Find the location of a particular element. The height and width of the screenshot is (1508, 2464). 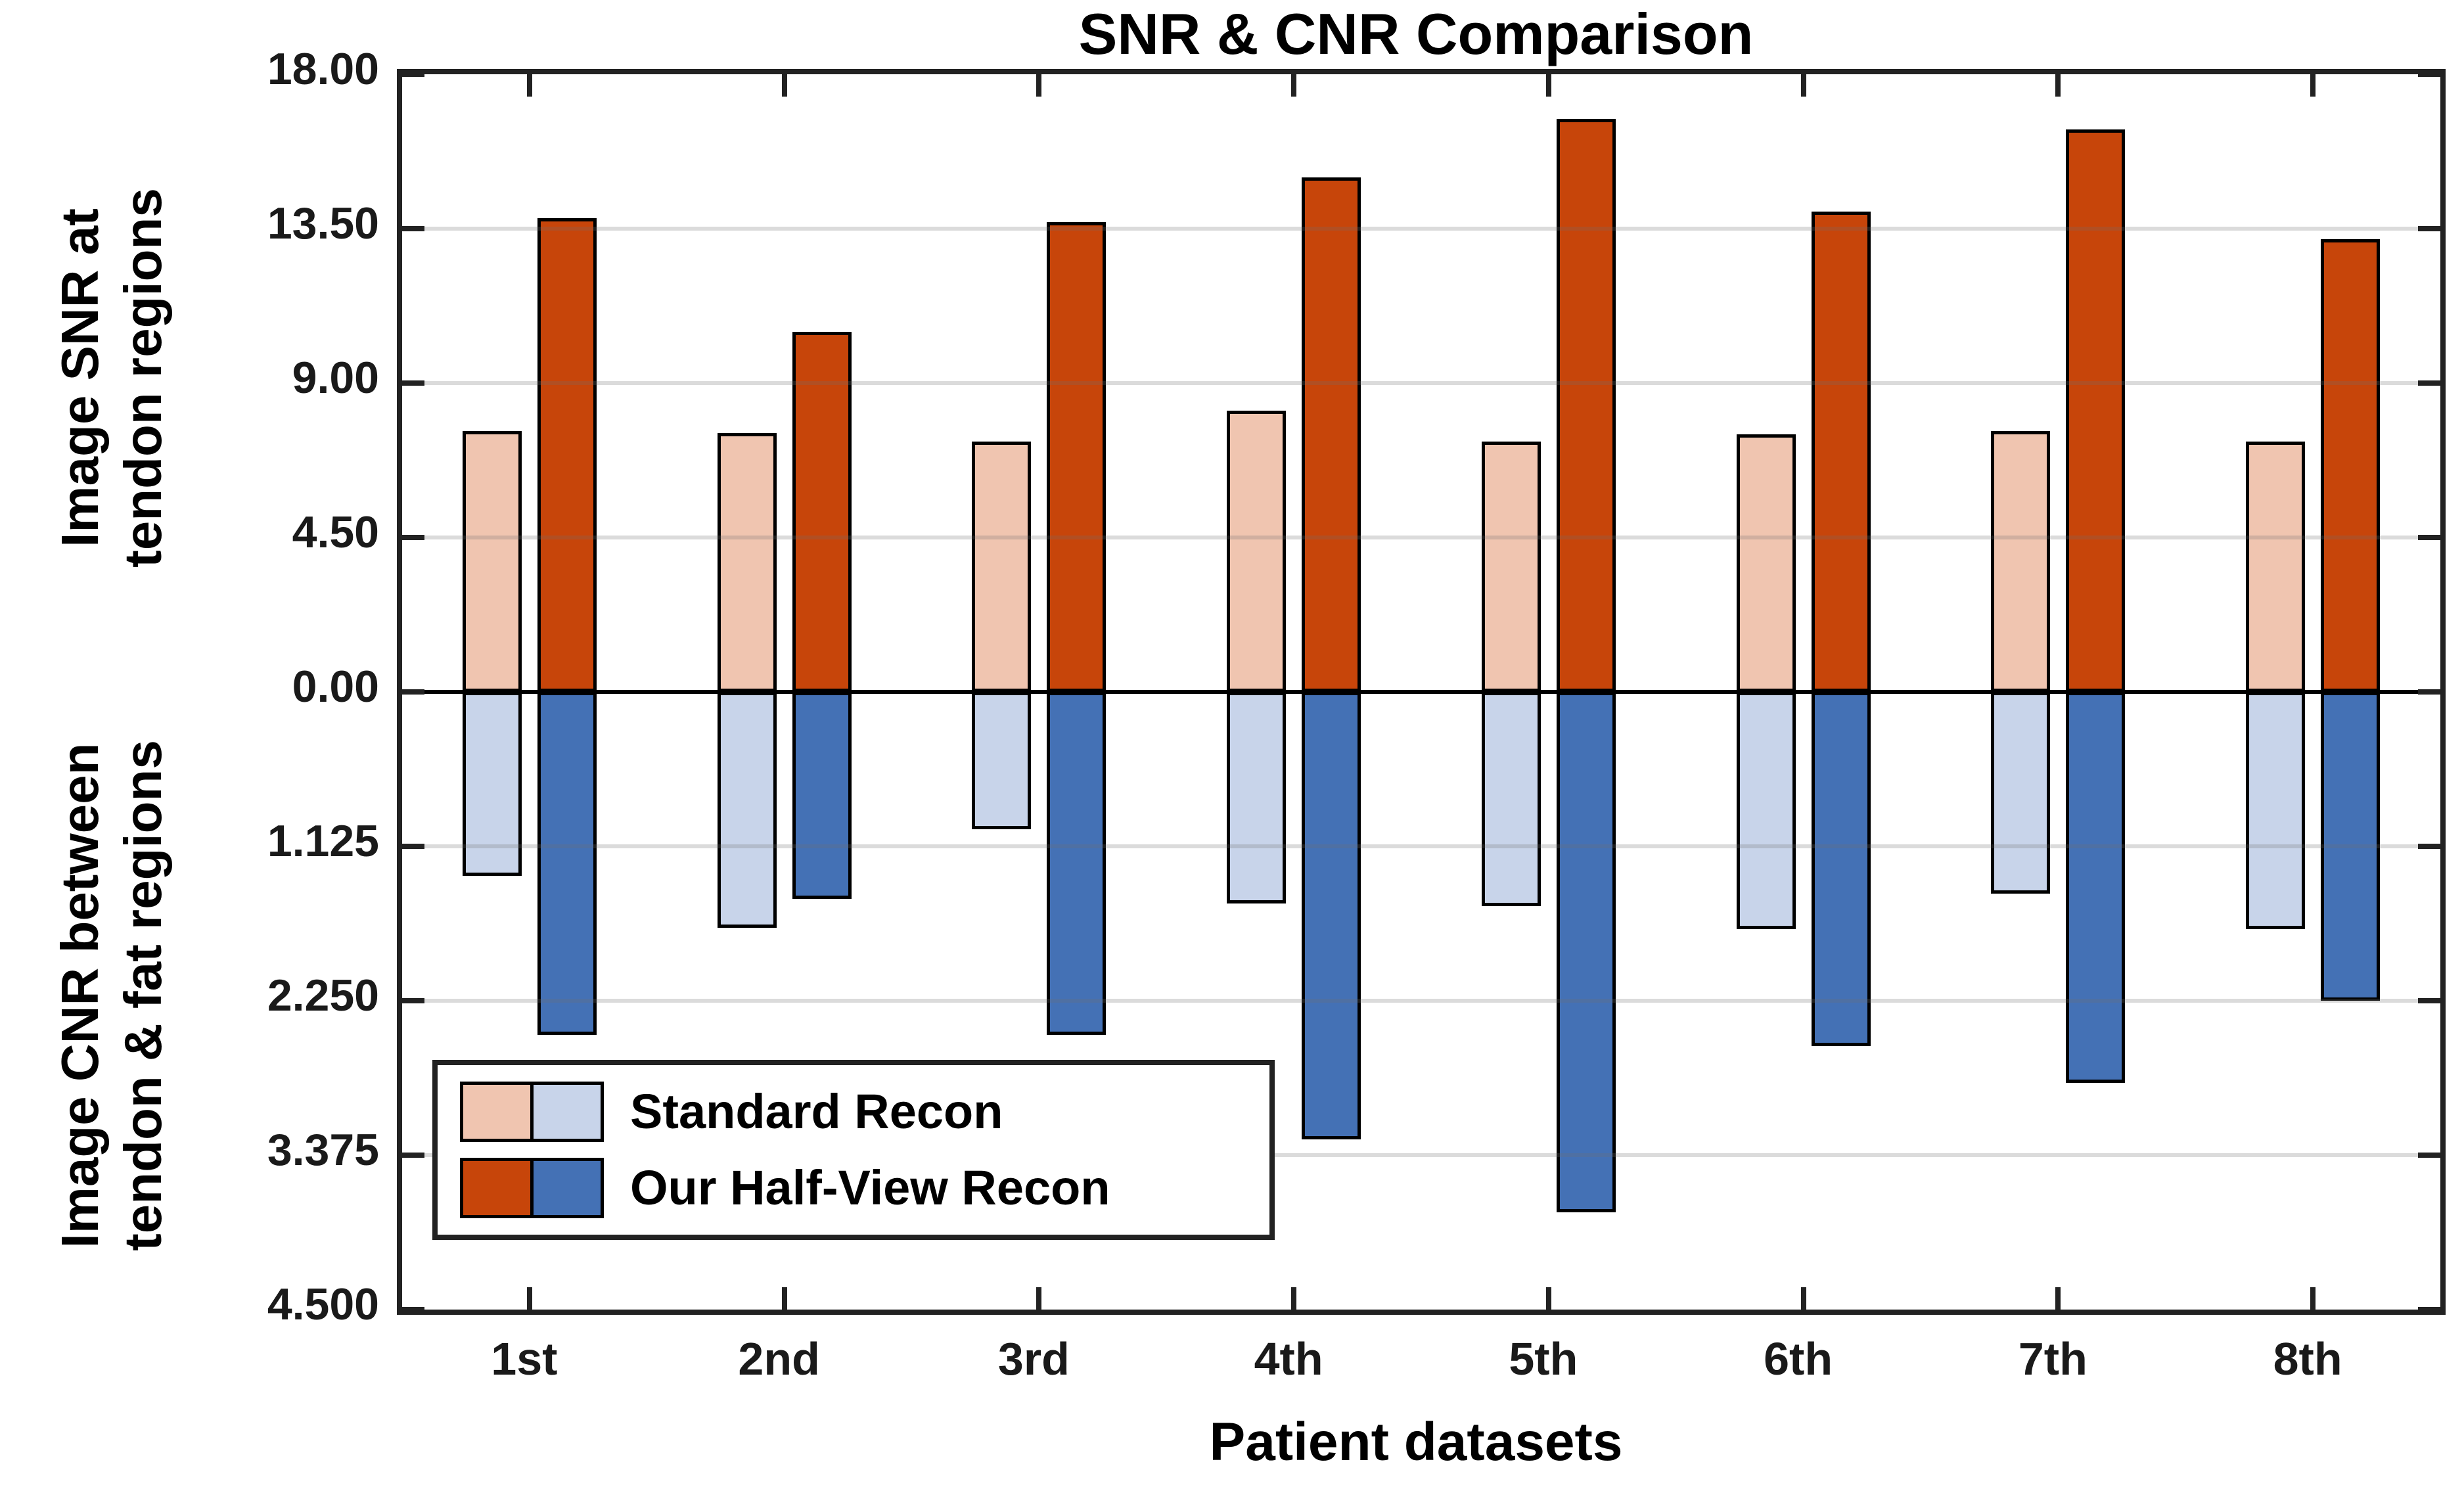

x-tick-top-2nd is located at coordinates (784, 85).